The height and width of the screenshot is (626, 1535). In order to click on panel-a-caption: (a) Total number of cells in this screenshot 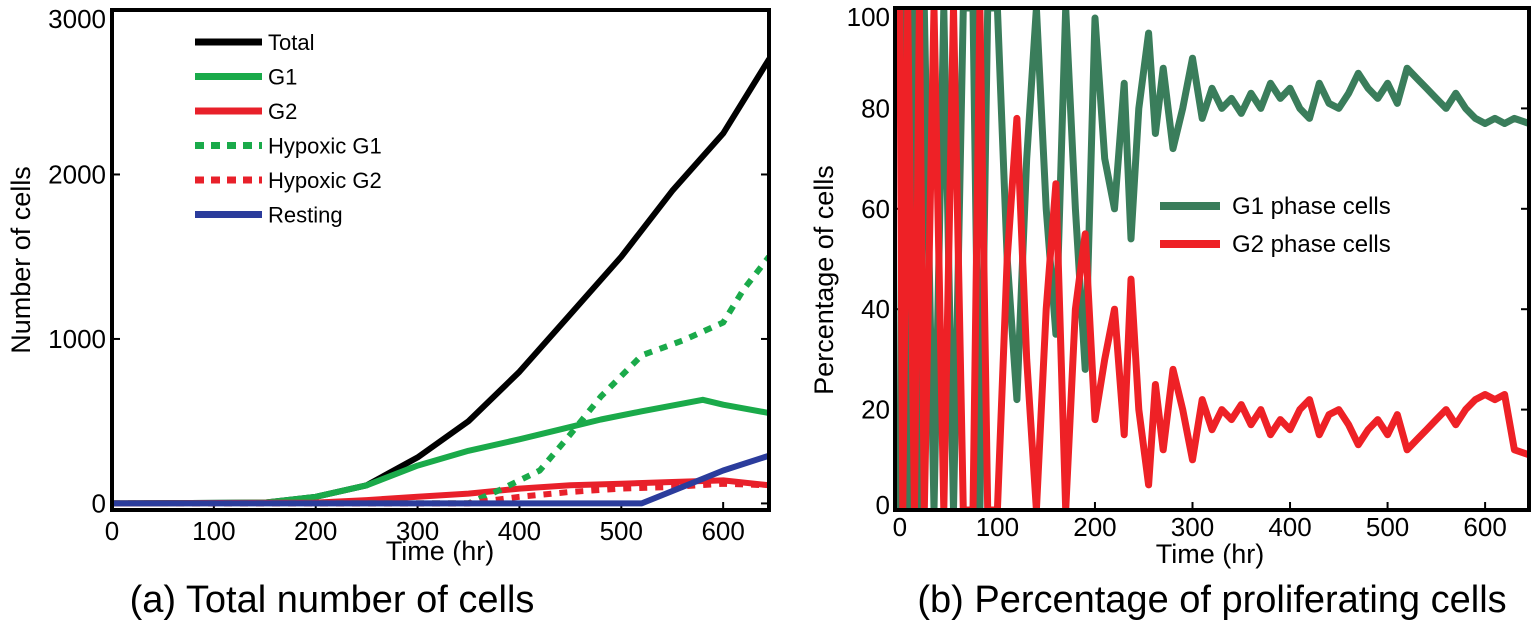, I will do `click(332, 600)`.